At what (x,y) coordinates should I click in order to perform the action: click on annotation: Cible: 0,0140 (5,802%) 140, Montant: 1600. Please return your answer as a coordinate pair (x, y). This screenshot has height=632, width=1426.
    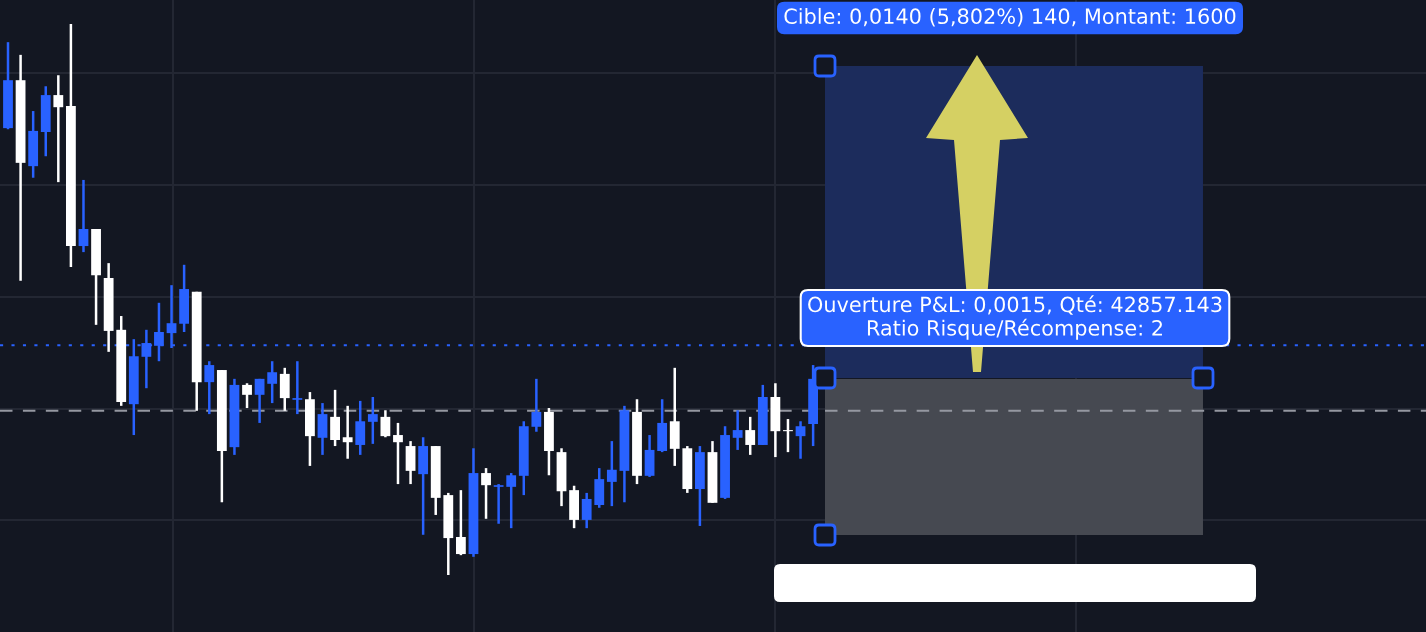
    Looking at the image, I should click on (1010, 17).